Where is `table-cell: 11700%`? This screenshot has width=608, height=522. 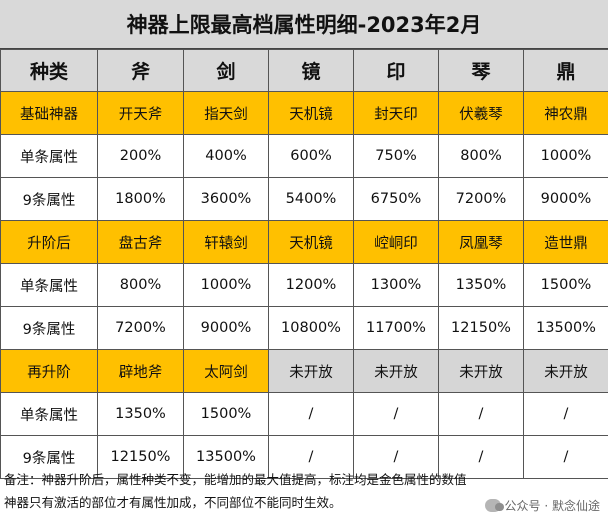
table-cell: 11700% is located at coordinates (396, 328).